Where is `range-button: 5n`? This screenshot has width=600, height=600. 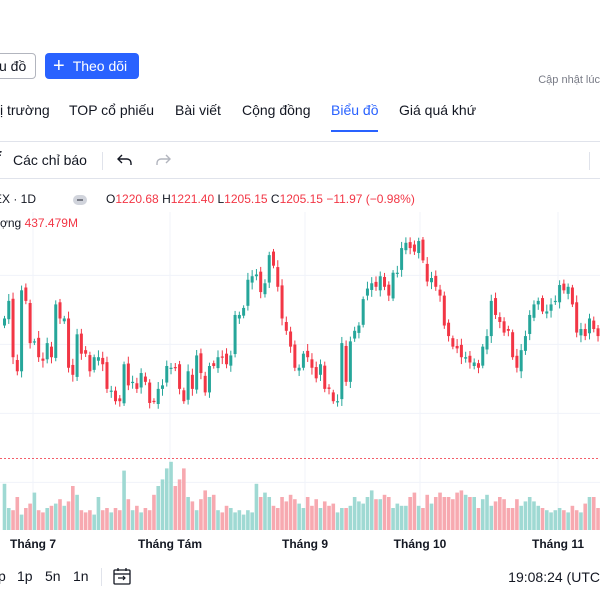 range-button: 5n is located at coordinates (53, 576).